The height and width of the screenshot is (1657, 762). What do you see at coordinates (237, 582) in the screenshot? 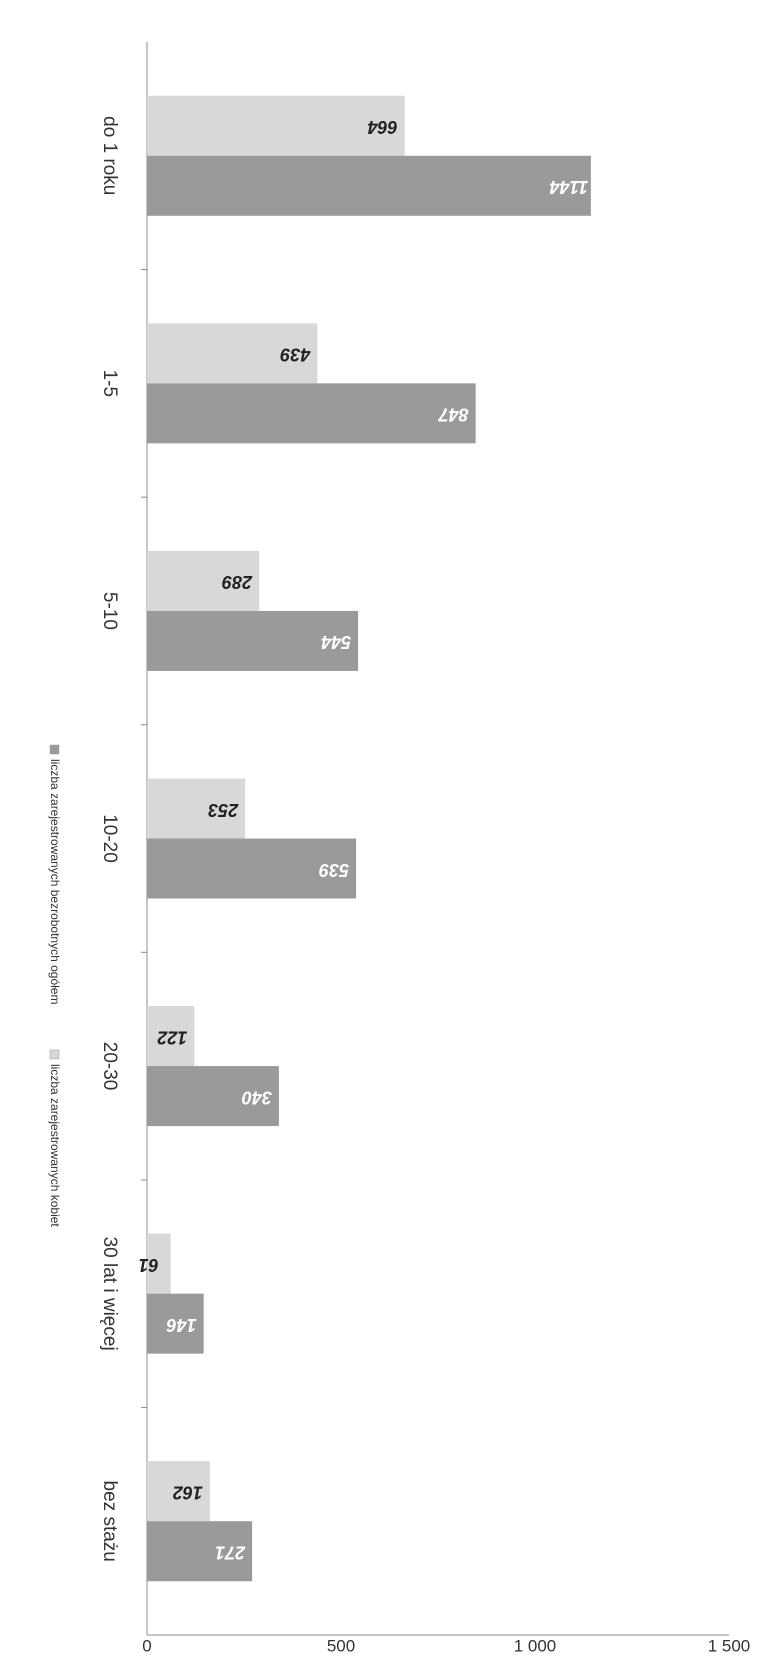
I see `data-label: 289` at bounding box center [237, 582].